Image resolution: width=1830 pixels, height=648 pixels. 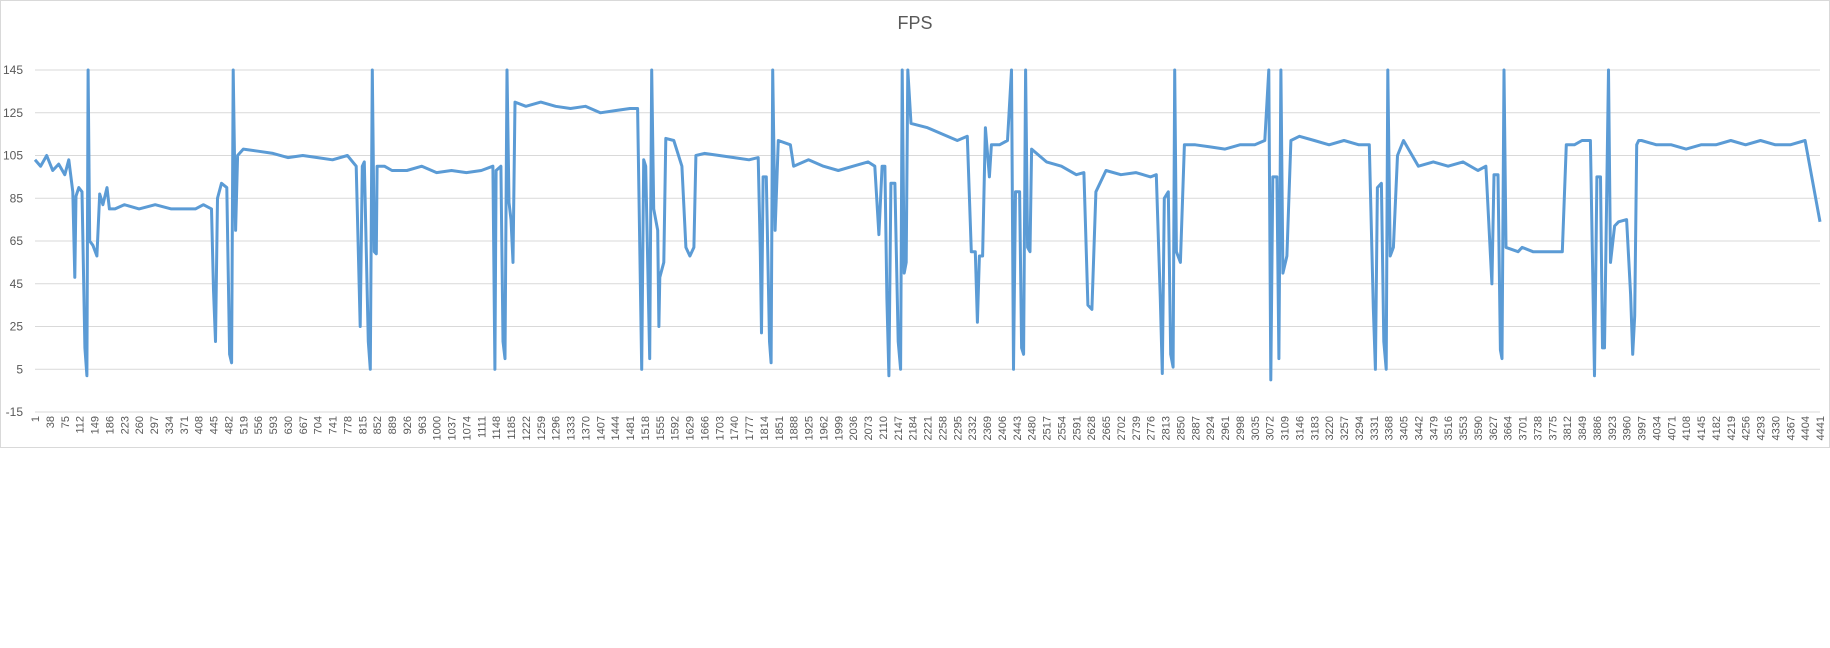 What do you see at coordinates (363, 425) in the screenshot?
I see `x-tick-label: 815` at bounding box center [363, 425].